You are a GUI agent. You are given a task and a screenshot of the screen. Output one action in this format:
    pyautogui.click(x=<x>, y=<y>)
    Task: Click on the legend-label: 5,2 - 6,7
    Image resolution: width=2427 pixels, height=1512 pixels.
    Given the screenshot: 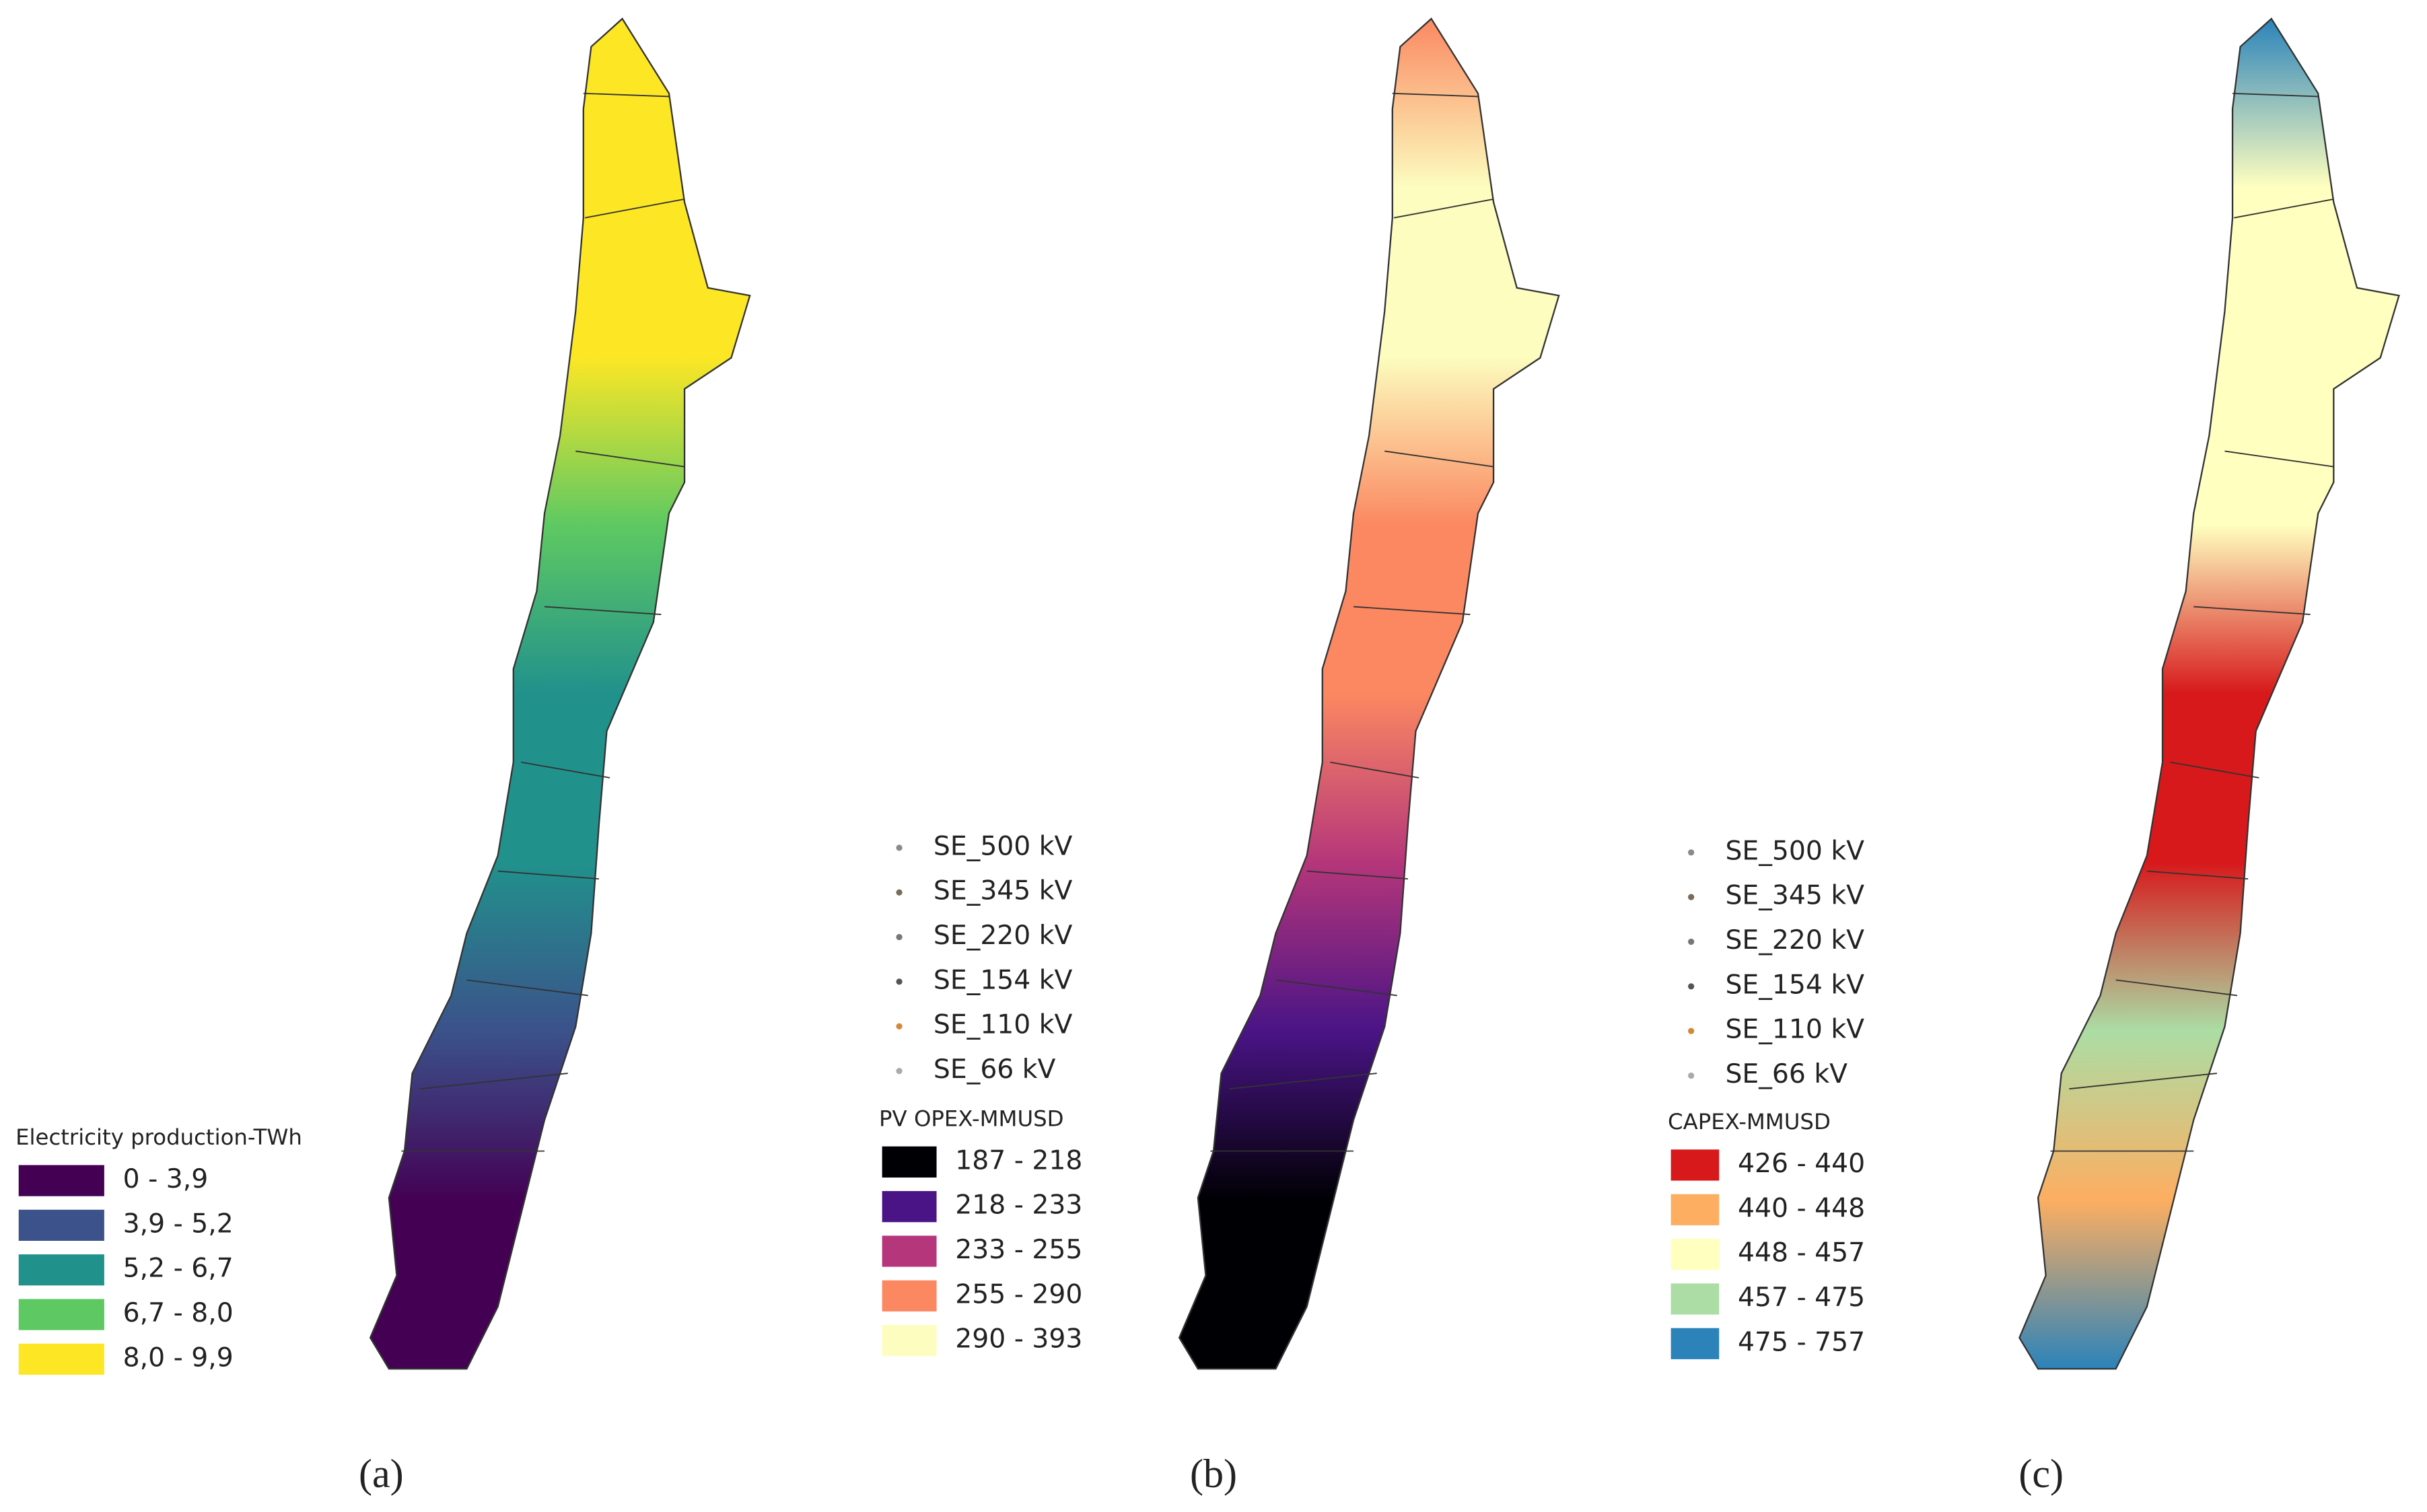 What is the action you would take?
    pyautogui.click(x=178, y=1269)
    